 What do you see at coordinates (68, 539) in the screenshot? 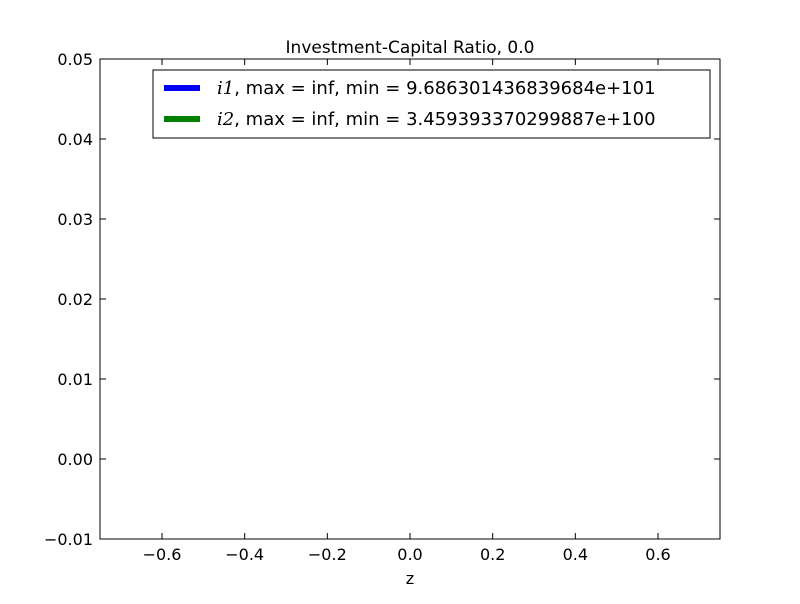
I see `y-tick-label: −0.01` at bounding box center [68, 539].